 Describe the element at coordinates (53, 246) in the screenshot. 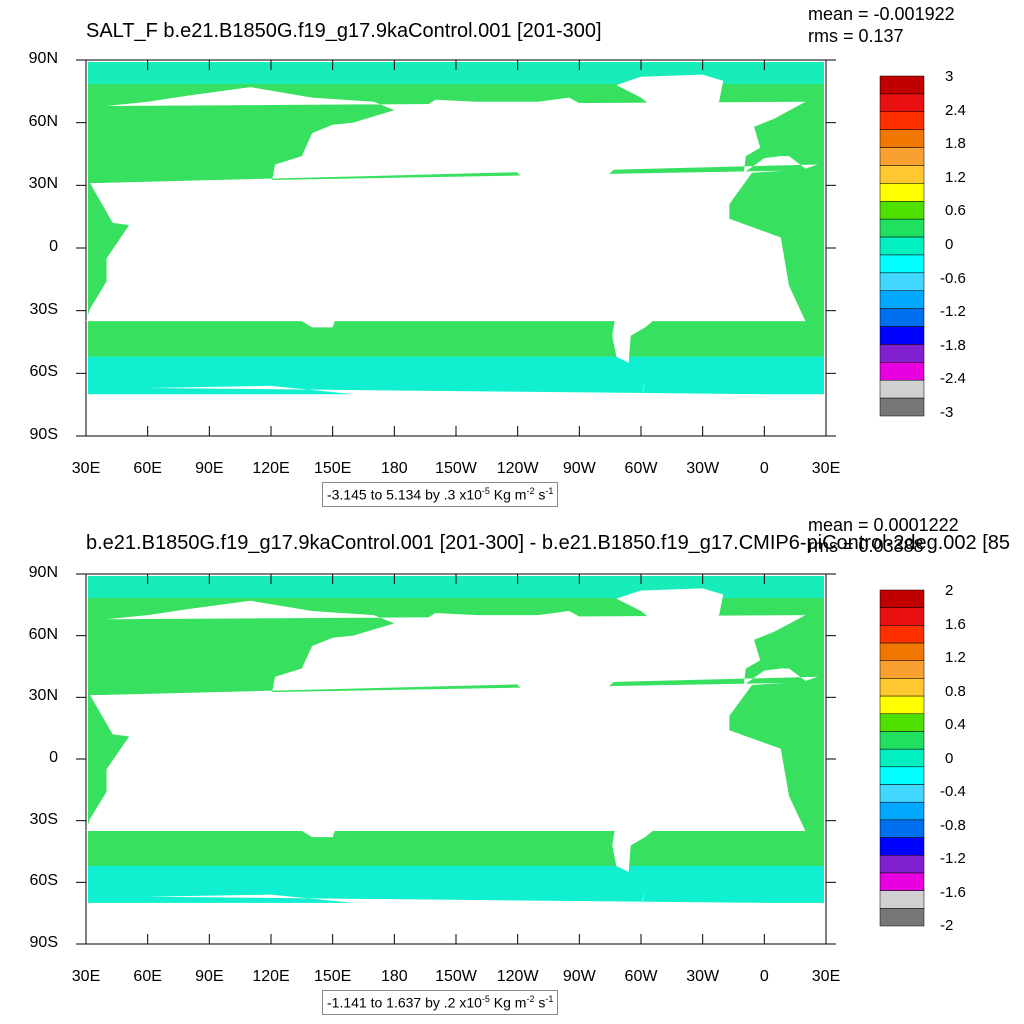

I see `lat-label: 0` at that location.